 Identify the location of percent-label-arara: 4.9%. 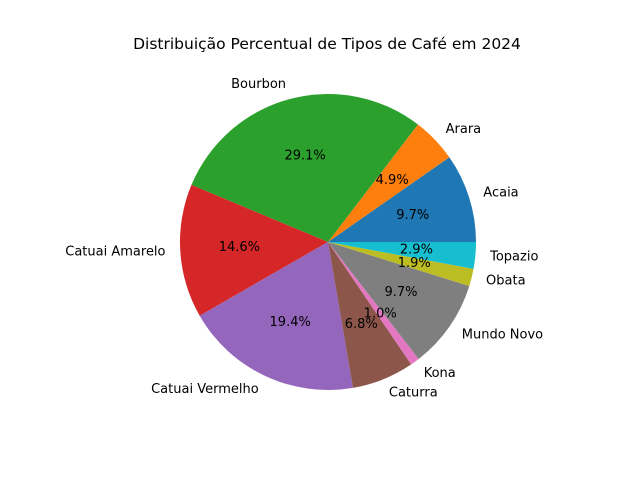
(392, 180).